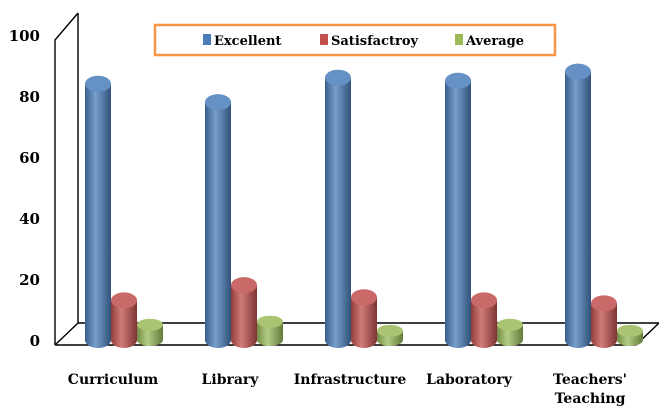  What do you see at coordinates (375, 41) in the screenshot?
I see `legend-label-satisfactroy: Satisfactroy` at bounding box center [375, 41].